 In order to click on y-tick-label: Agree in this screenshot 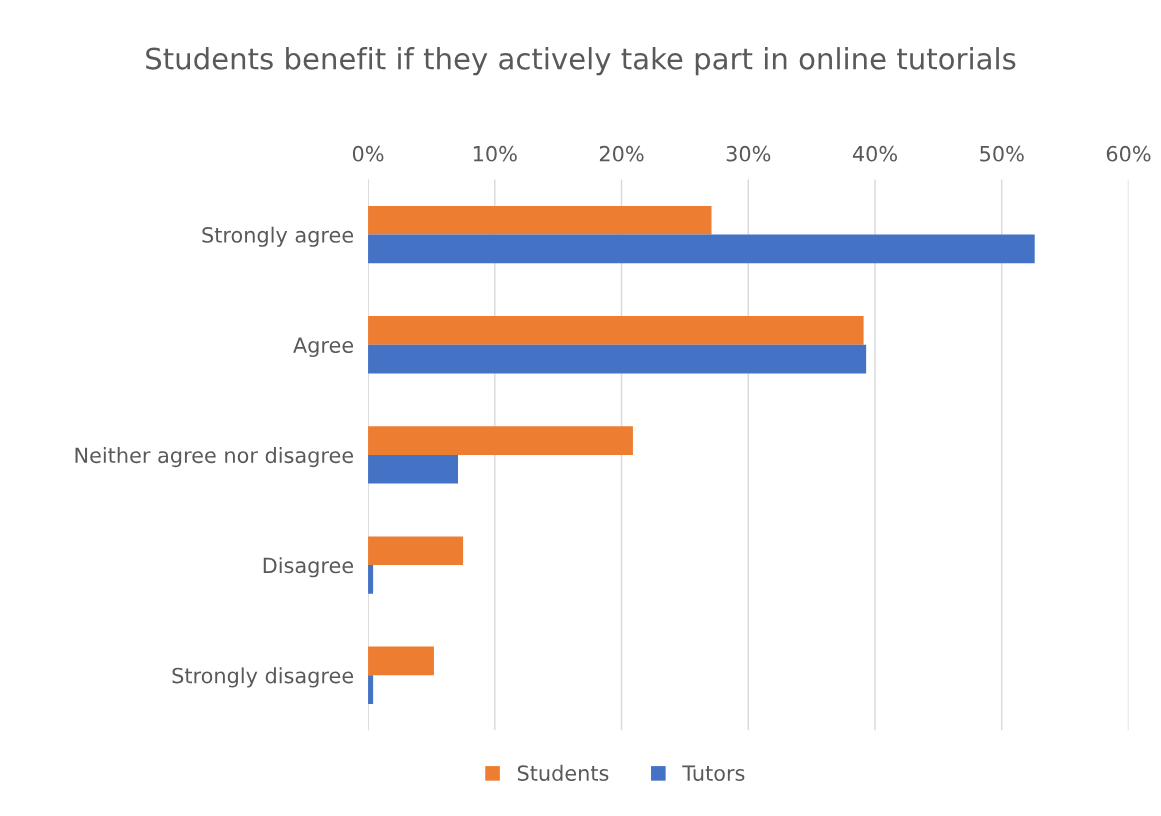, I will do `click(323, 347)`.